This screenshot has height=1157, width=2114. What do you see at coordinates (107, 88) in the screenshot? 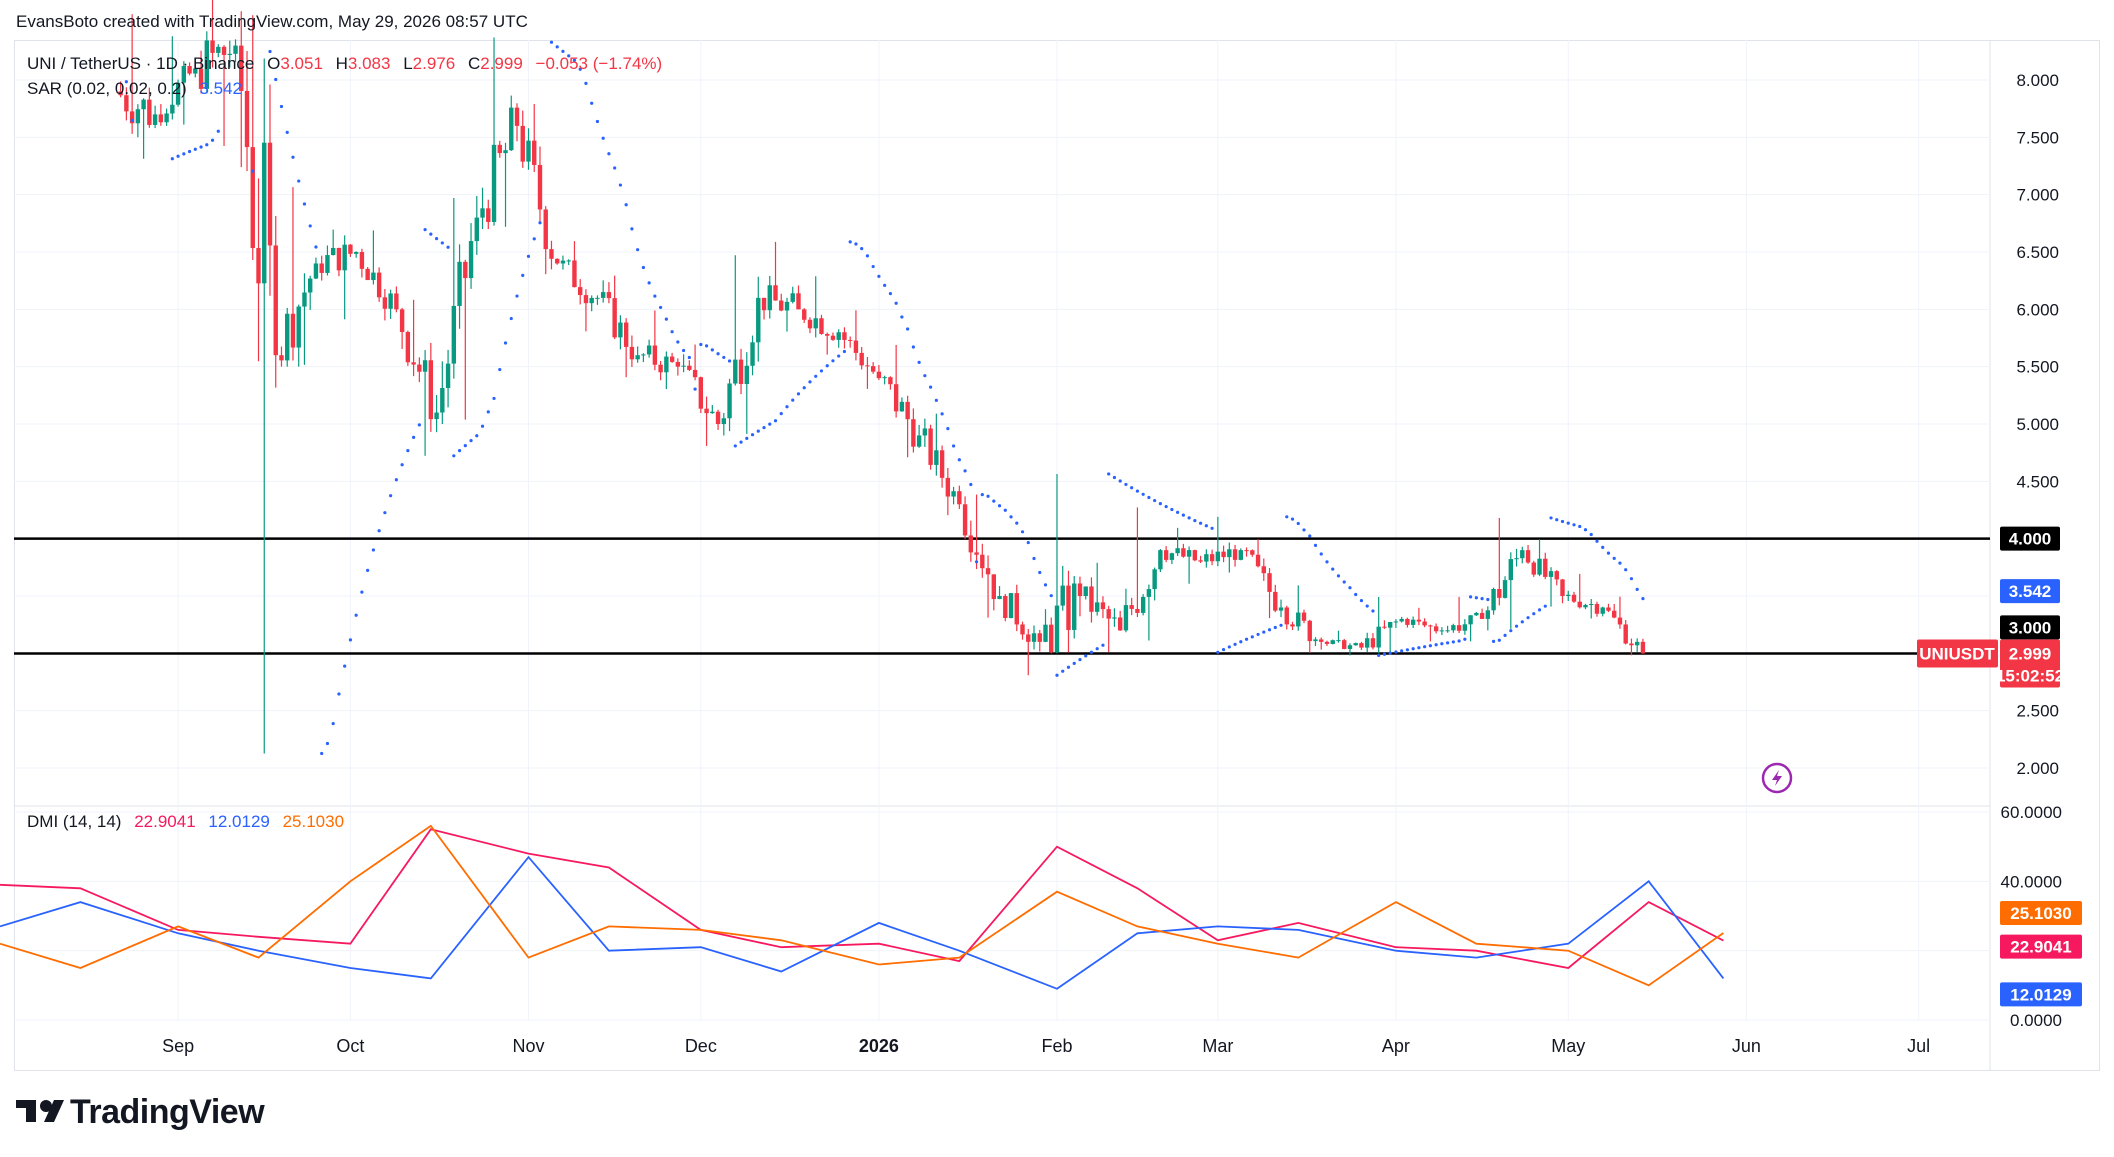
I see `sar-legend-label: SAR (0.02, 0.02, 0.2)` at bounding box center [107, 88].